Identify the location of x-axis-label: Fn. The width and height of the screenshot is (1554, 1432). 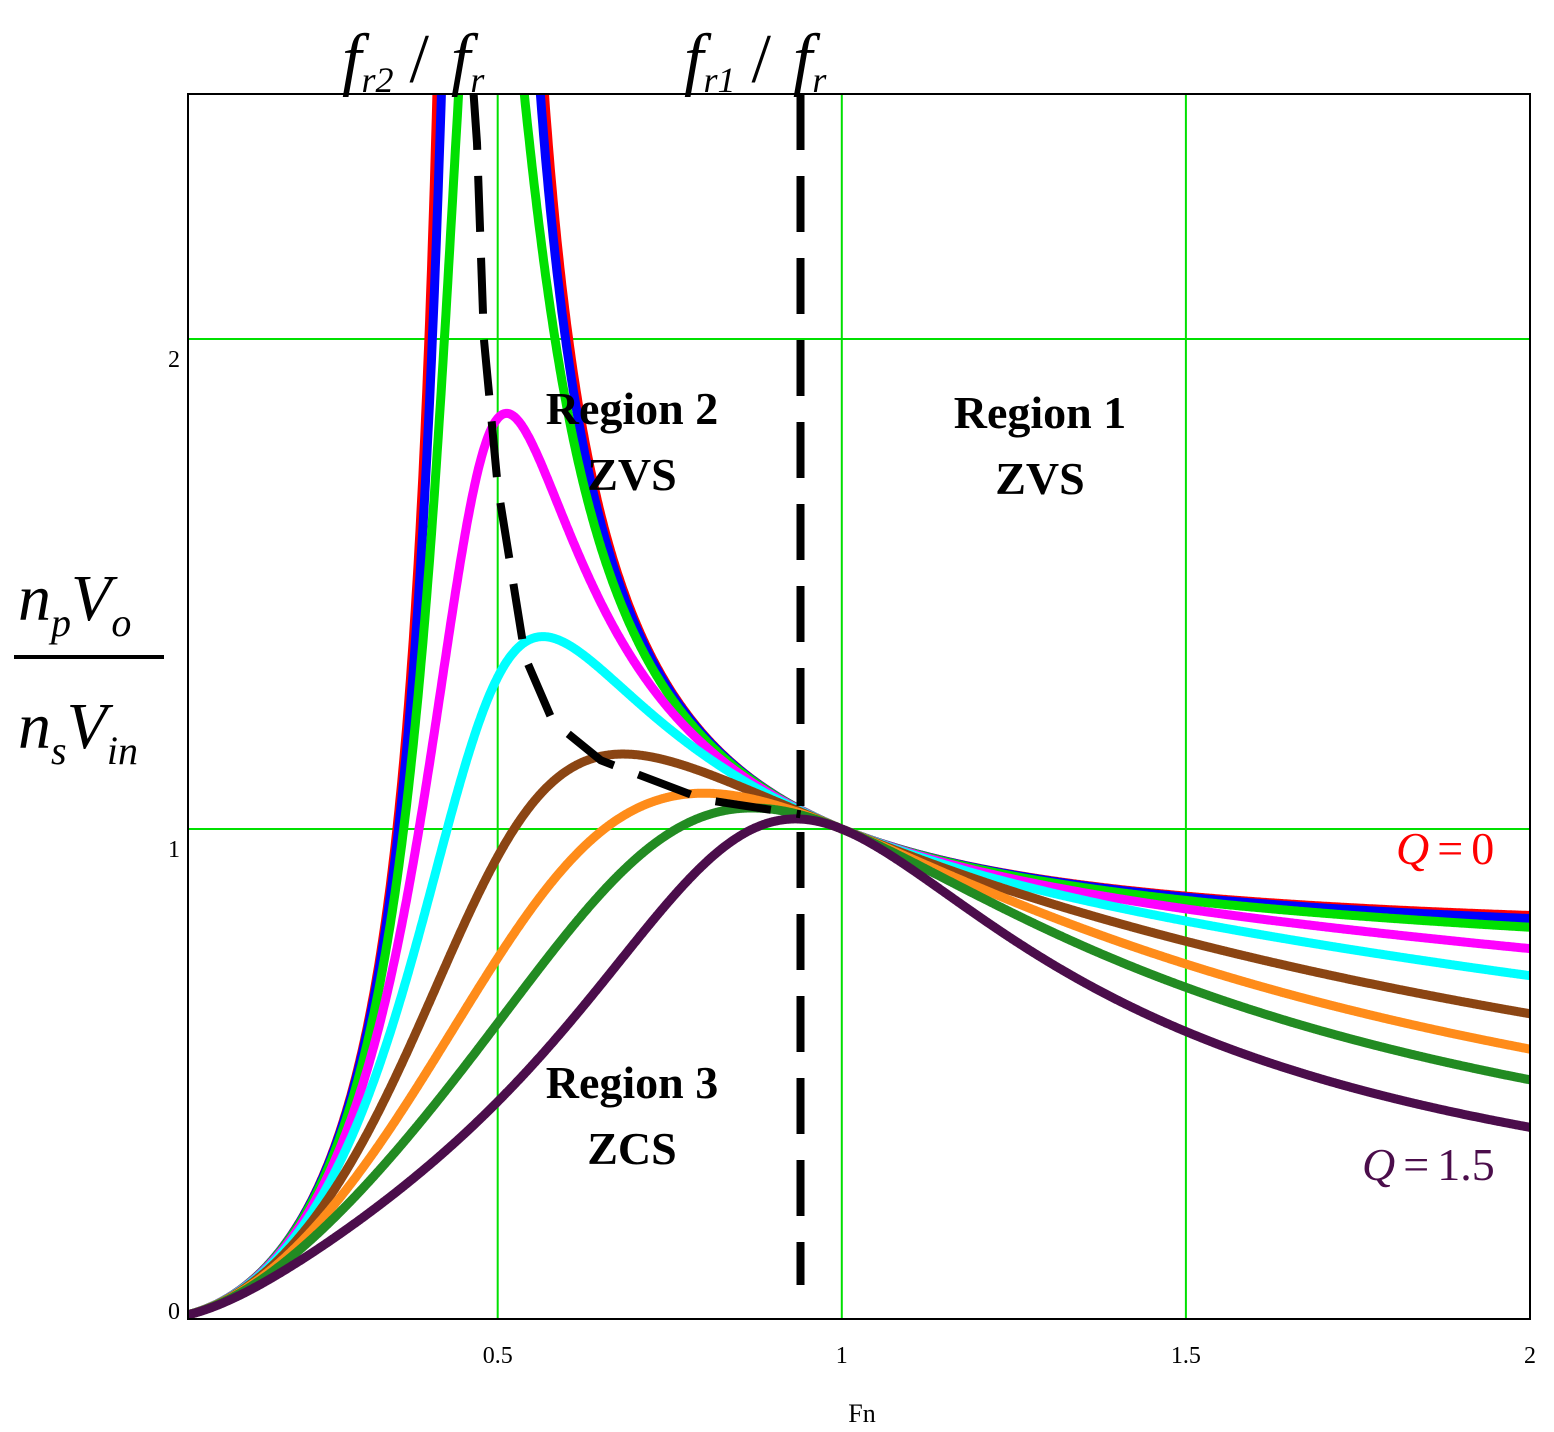
(861, 1413).